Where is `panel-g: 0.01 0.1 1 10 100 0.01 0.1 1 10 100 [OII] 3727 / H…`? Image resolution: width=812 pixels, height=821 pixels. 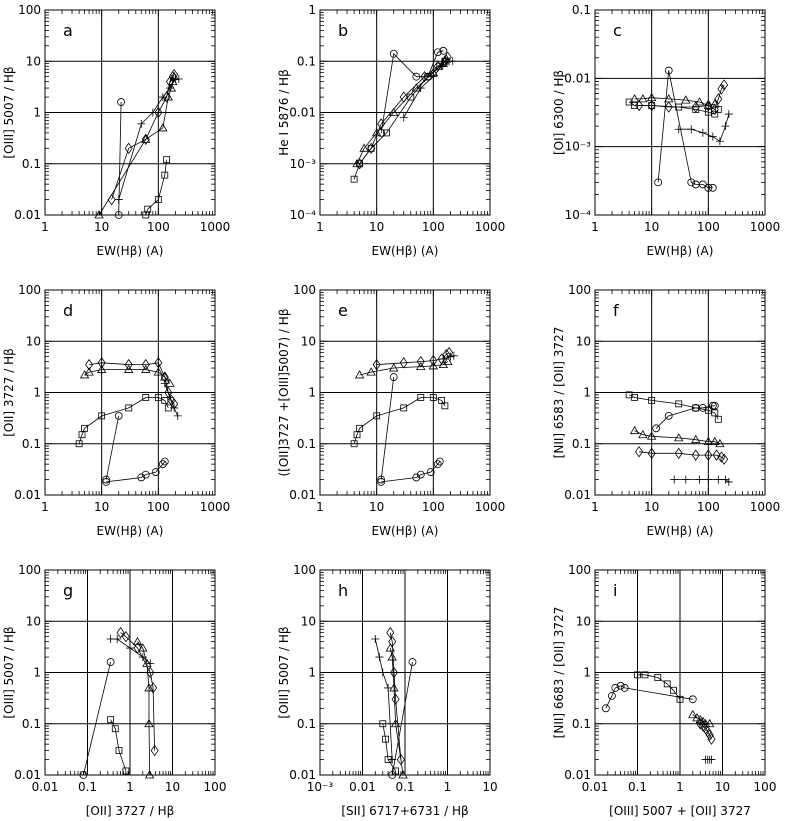 panel-g: 0.01 0.1 1 10 100 0.01 0.1 1 10 100 [OII] 3727 / H… is located at coordinates (114, 690).